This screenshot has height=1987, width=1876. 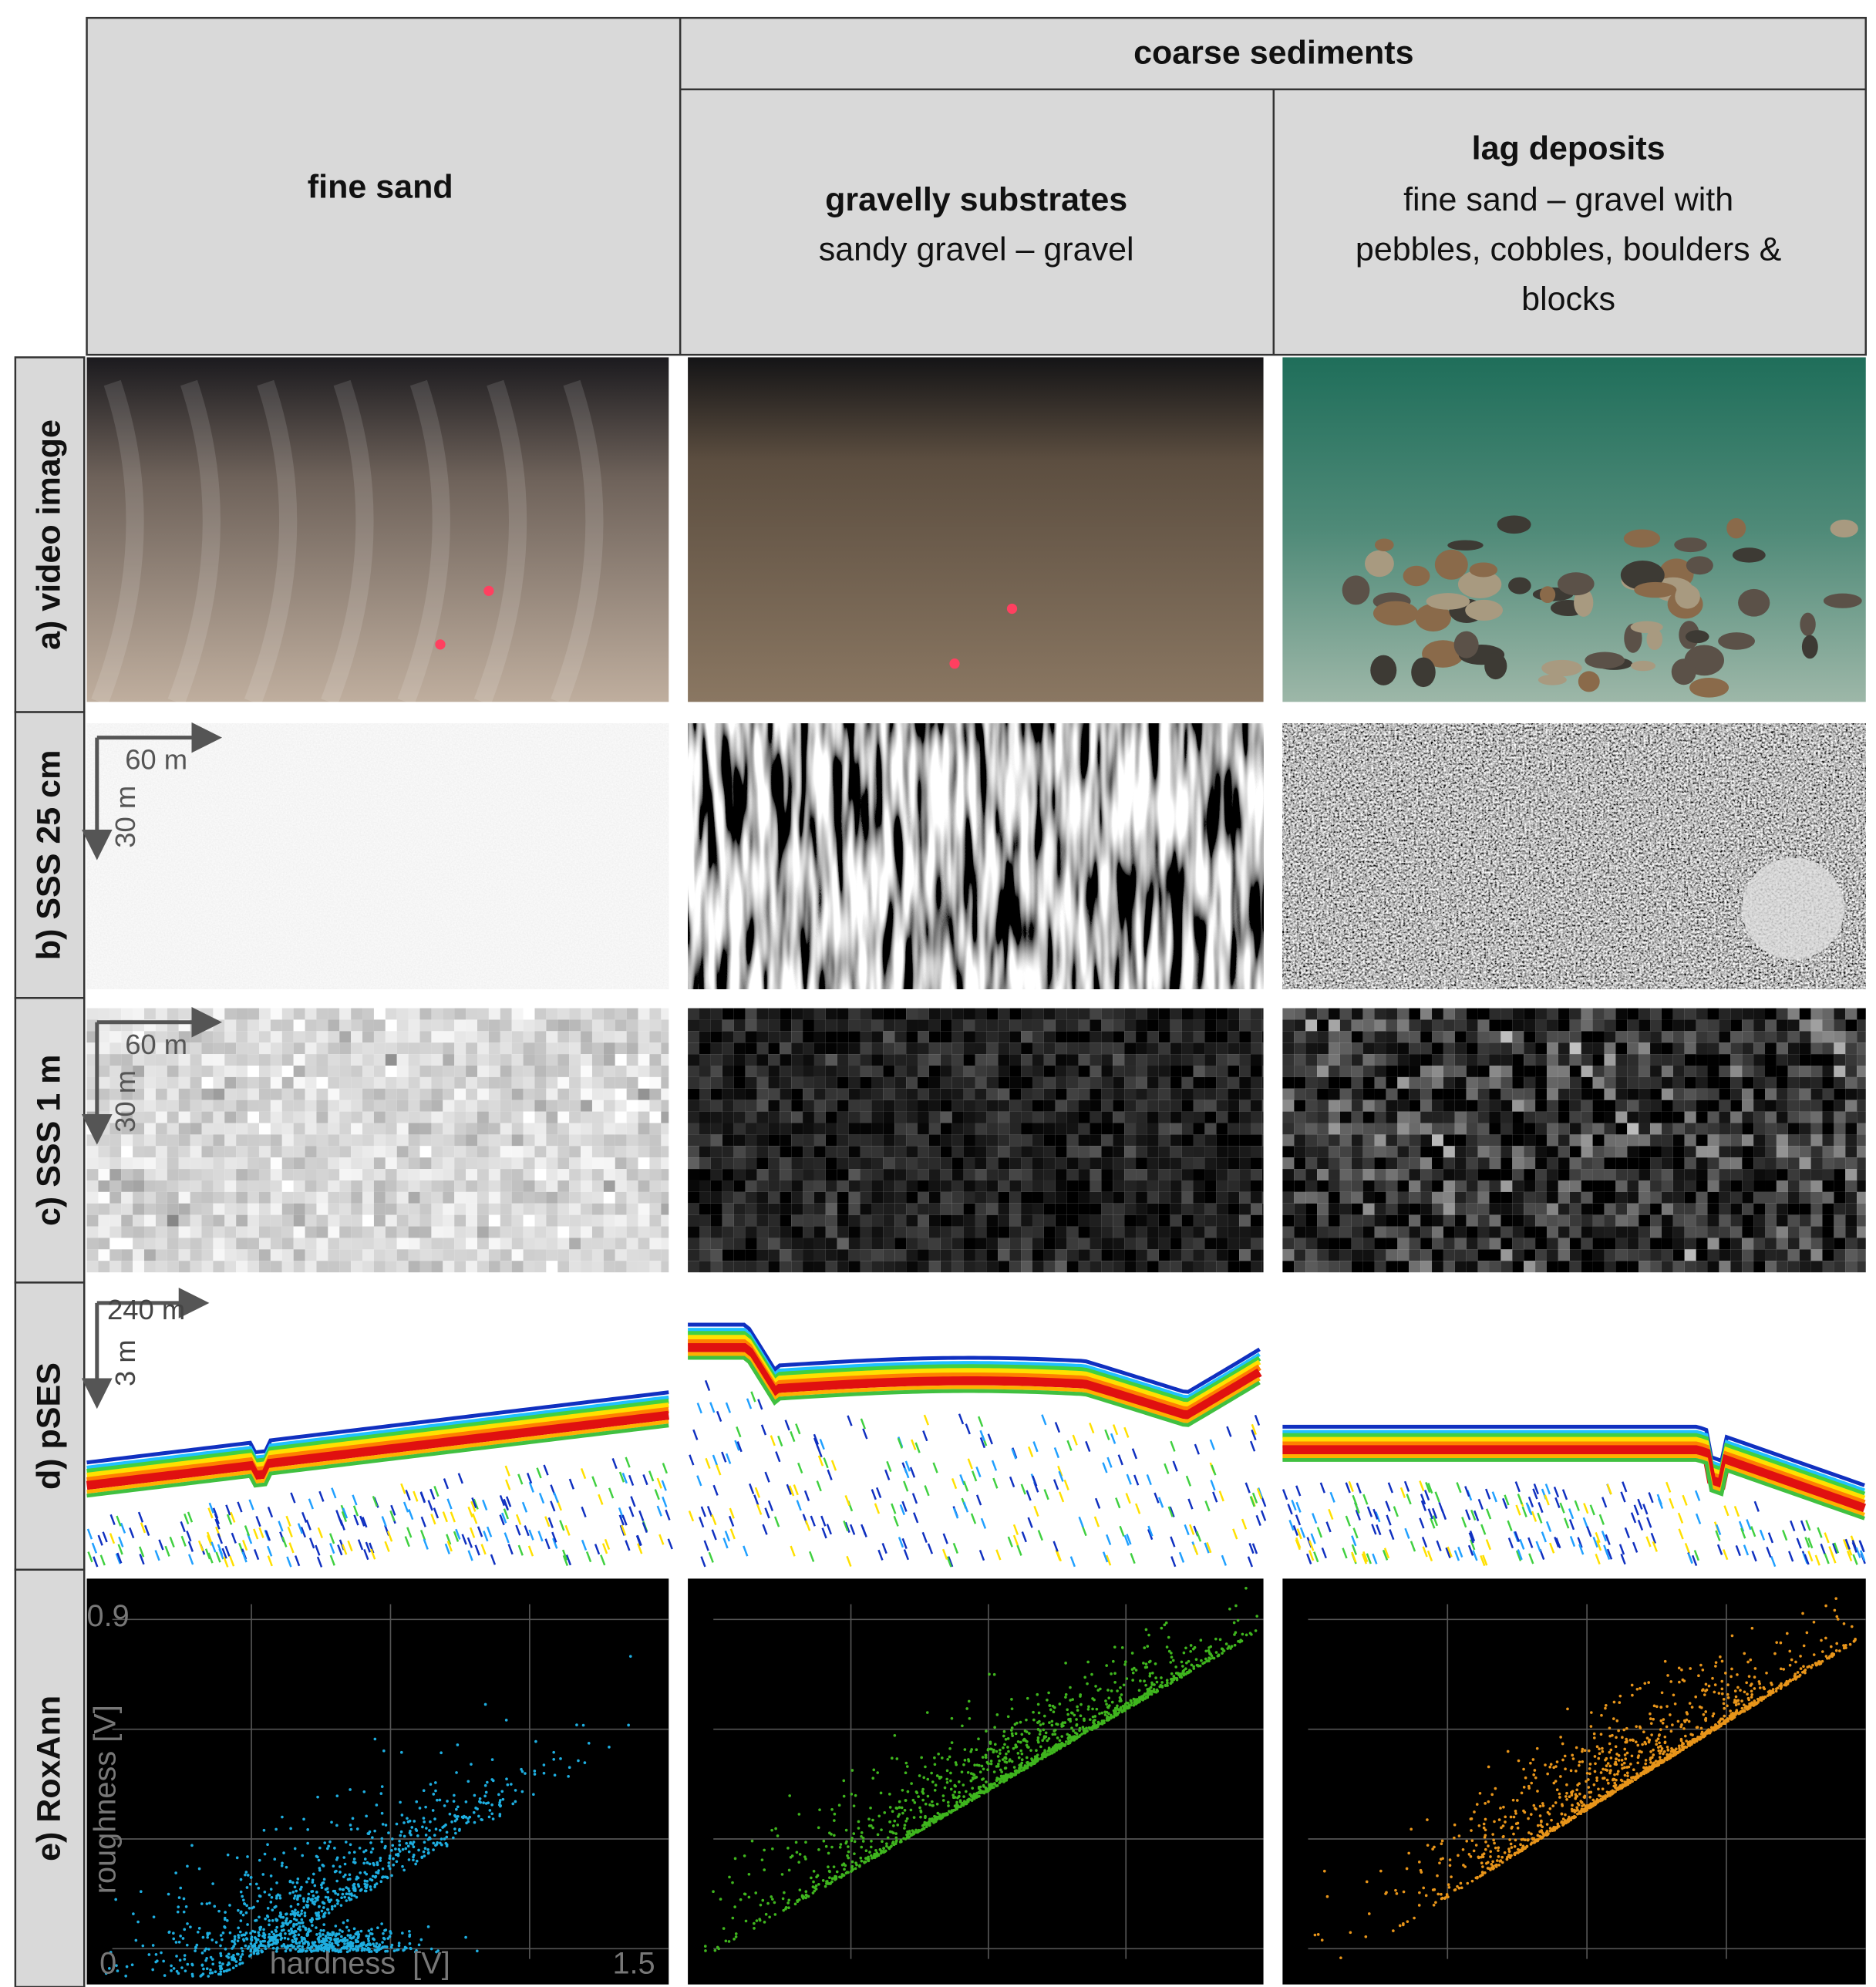 What do you see at coordinates (50, 855) in the screenshot?
I see `row-label-box` at bounding box center [50, 855].